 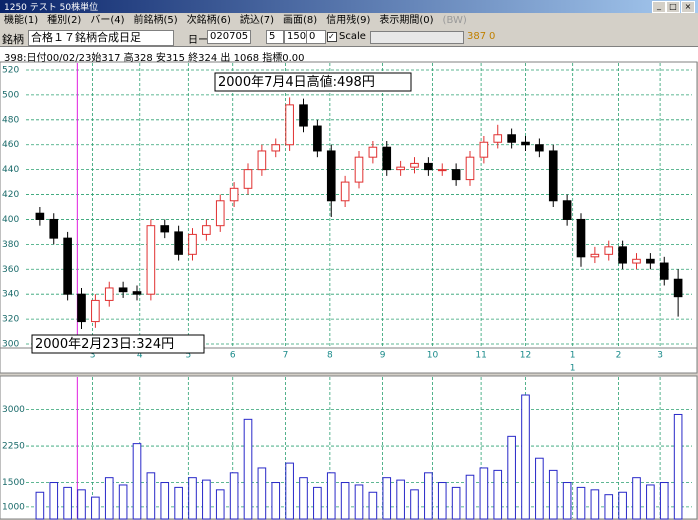 I want to click on y-tick-label: 340, so click(x=10, y=295).